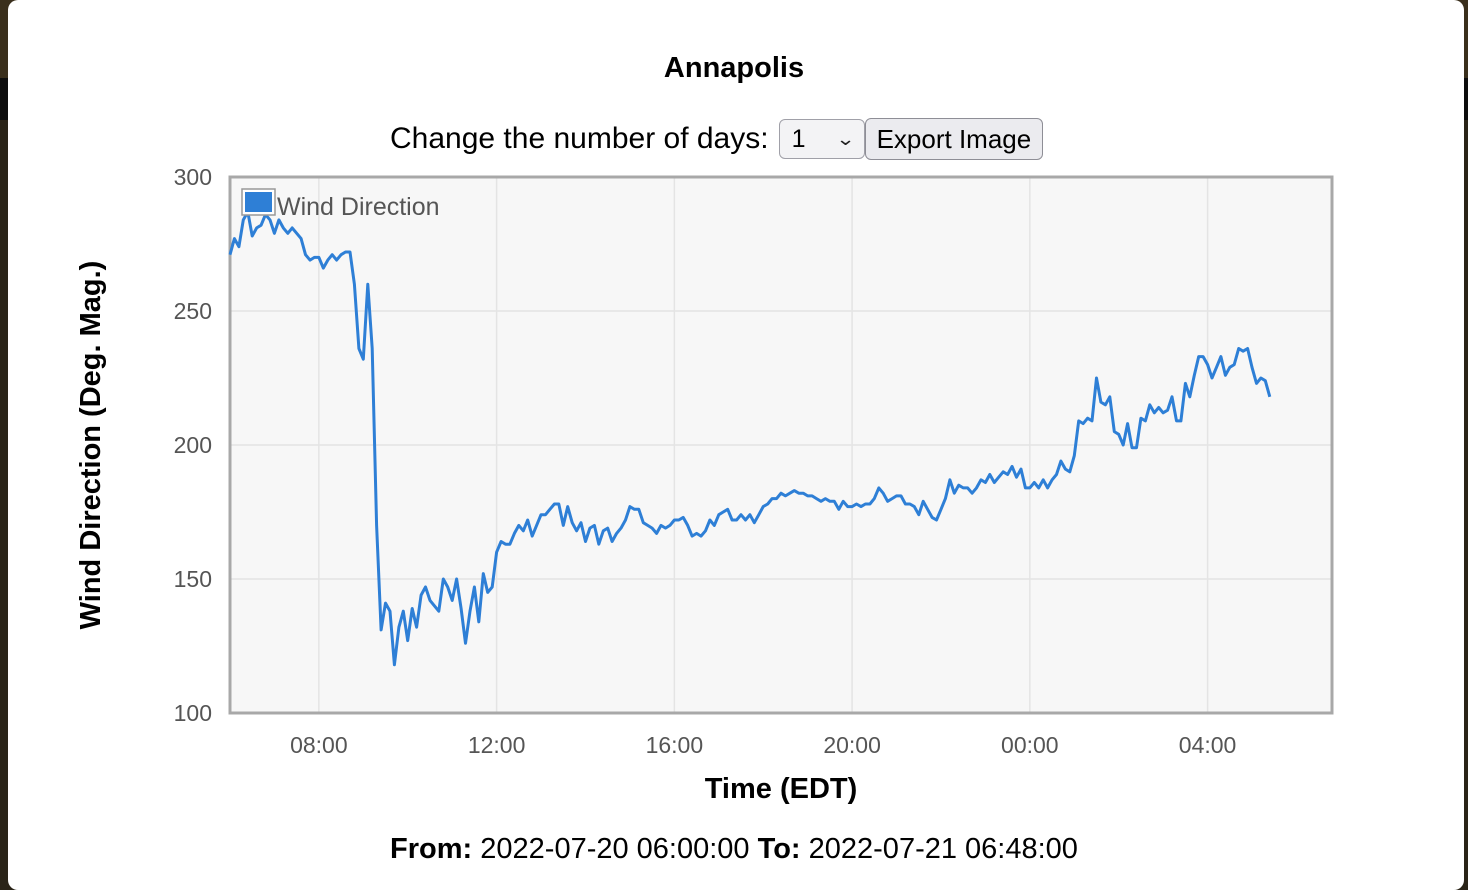 The width and height of the screenshot is (1468, 890). Describe the element at coordinates (193, 311) in the screenshot. I see `y-tick-label: 250` at that location.